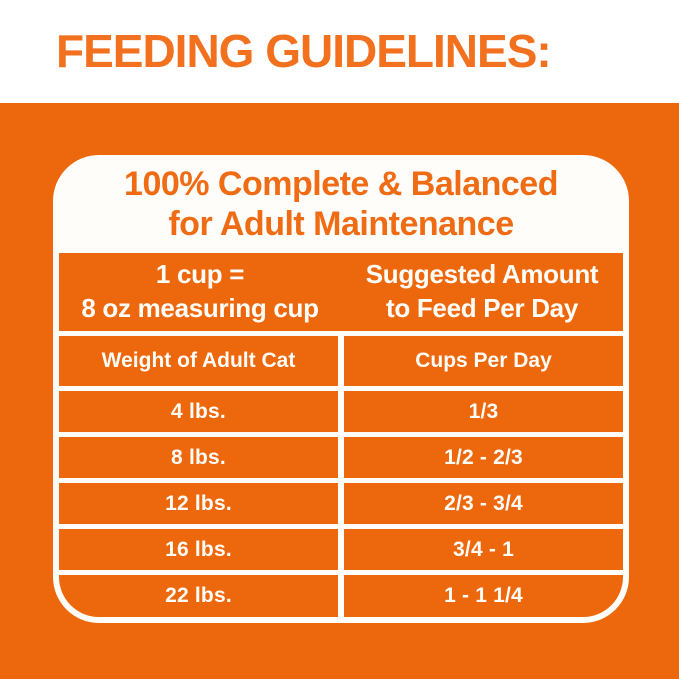 This screenshot has height=679, width=679. What do you see at coordinates (341, 596) in the screenshot?
I see `table-row: 22 lbs. 1 - 1 1/4` at bounding box center [341, 596].